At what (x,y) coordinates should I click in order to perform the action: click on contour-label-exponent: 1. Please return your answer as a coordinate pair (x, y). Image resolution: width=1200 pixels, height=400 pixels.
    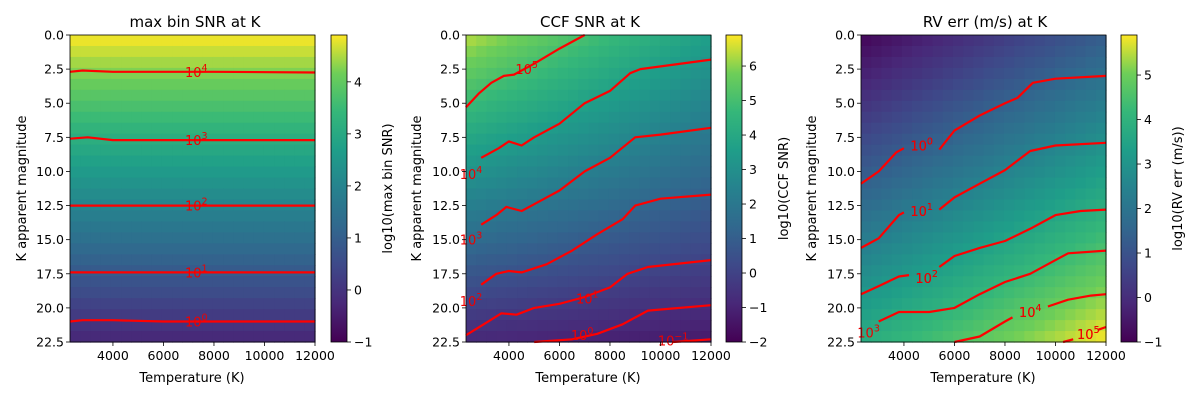
    Looking at the image, I should click on (205, 268).